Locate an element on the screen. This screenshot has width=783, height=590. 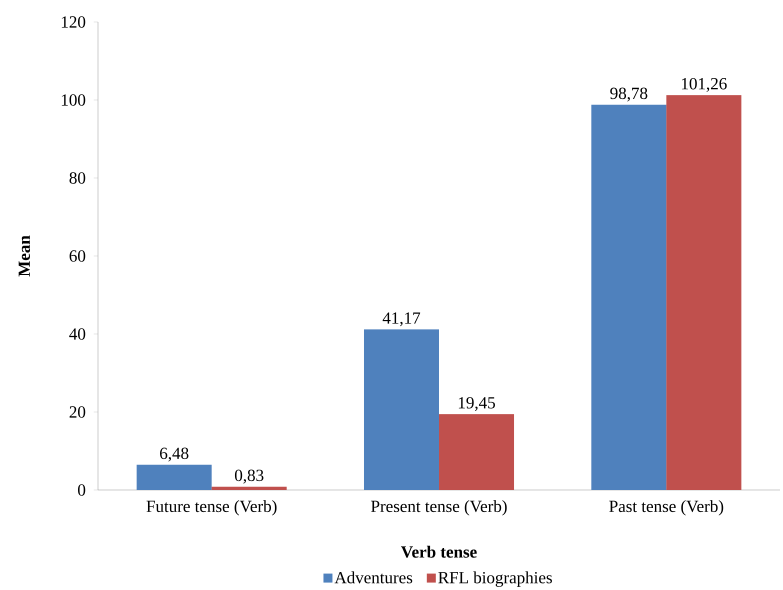
data-label: 0,83 is located at coordinates (249, 477).